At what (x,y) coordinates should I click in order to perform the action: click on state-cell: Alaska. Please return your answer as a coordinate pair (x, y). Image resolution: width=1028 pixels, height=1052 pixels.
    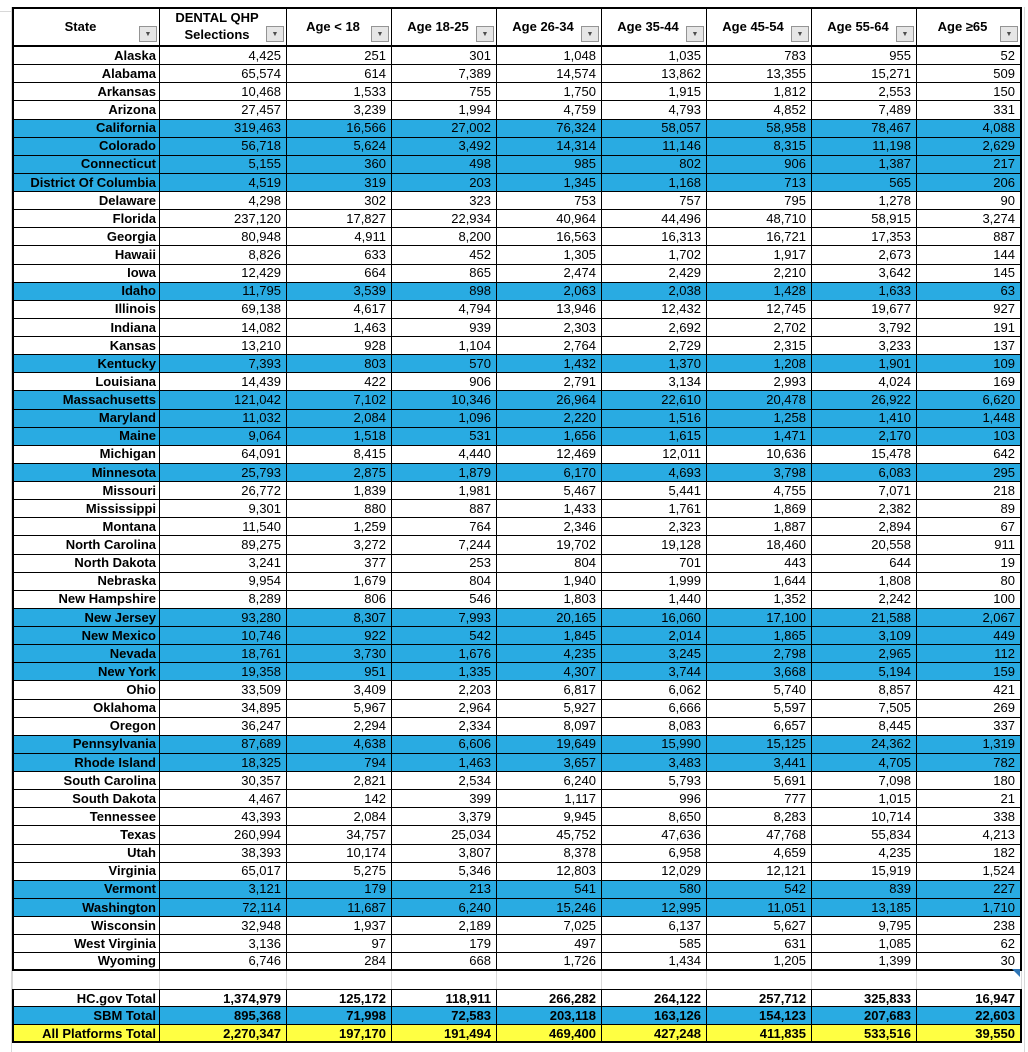
    Looking at the image, I should click on (86, 56).